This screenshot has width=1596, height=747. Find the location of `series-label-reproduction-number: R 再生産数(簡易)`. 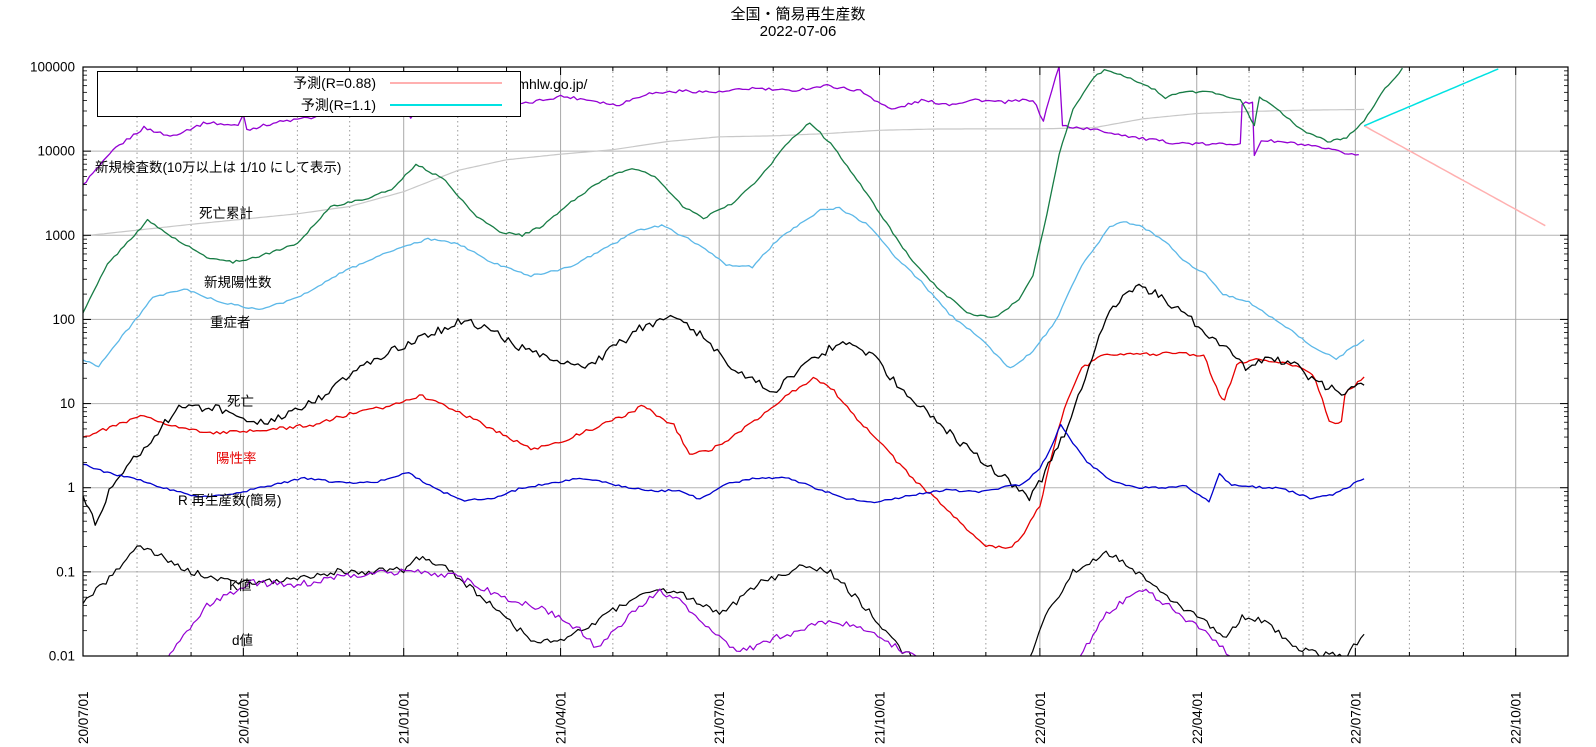

series-label-reproduction-number: R 再生産数(簡易) is located at coordinates (230, 500).